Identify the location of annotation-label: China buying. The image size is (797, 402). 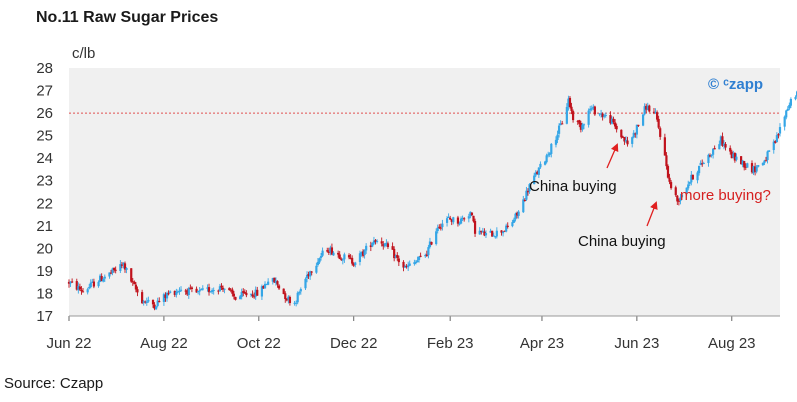
(573, 186).